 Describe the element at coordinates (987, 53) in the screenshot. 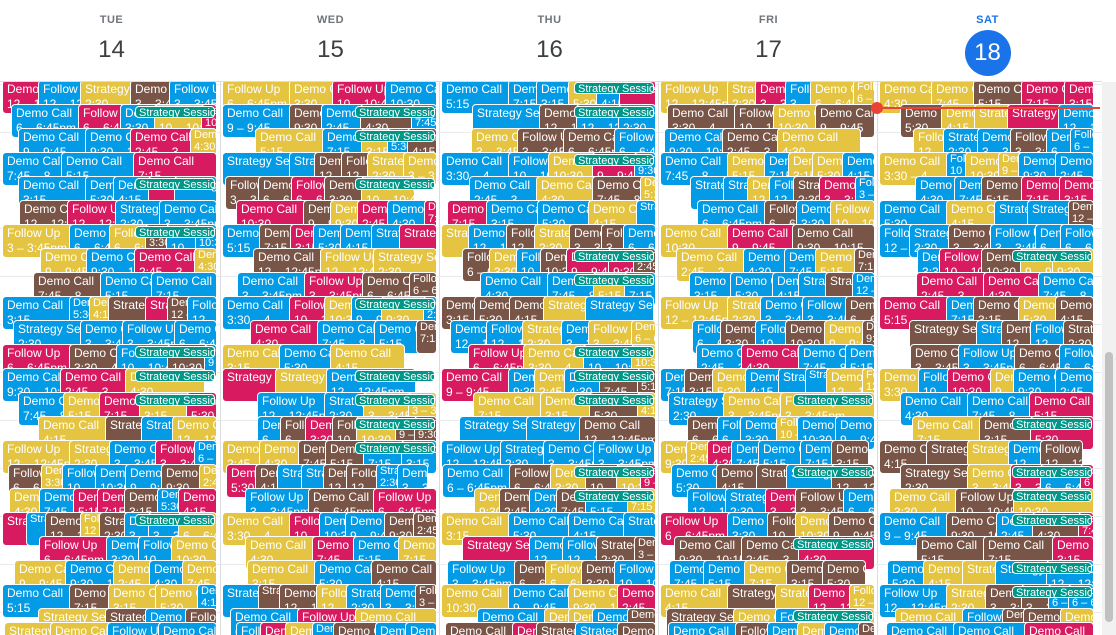

I see `day-number-today: 18` at that location.